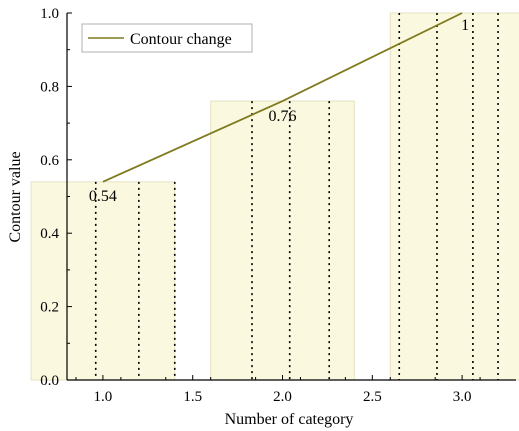 The height and width of the screenshot is (431, 519). What do you see at coordinates (49, 14) in the screenshot?
I see `y-tick-label: 1.0` at bounding box center [49, 14].